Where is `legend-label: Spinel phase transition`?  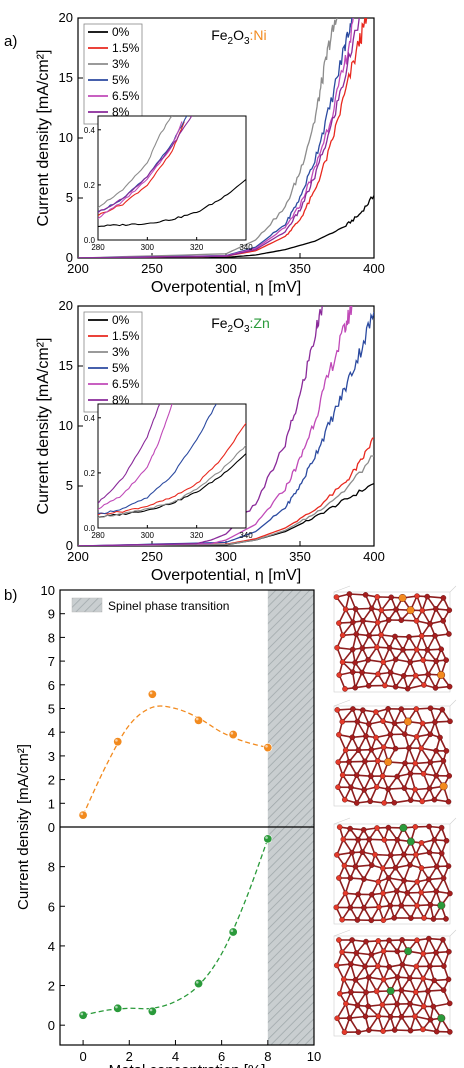 legend-label: Spinel phase transition is located at coordinates (168, 606).